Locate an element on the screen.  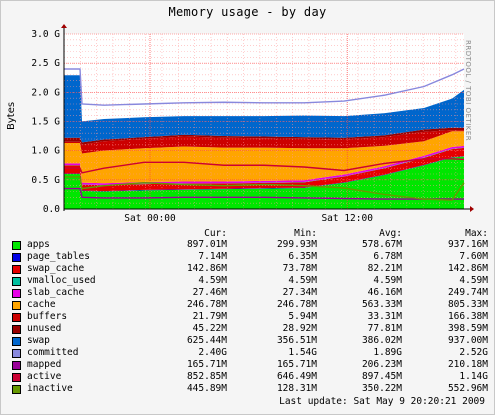
legend-name: active is located at coordinates (44, 376).